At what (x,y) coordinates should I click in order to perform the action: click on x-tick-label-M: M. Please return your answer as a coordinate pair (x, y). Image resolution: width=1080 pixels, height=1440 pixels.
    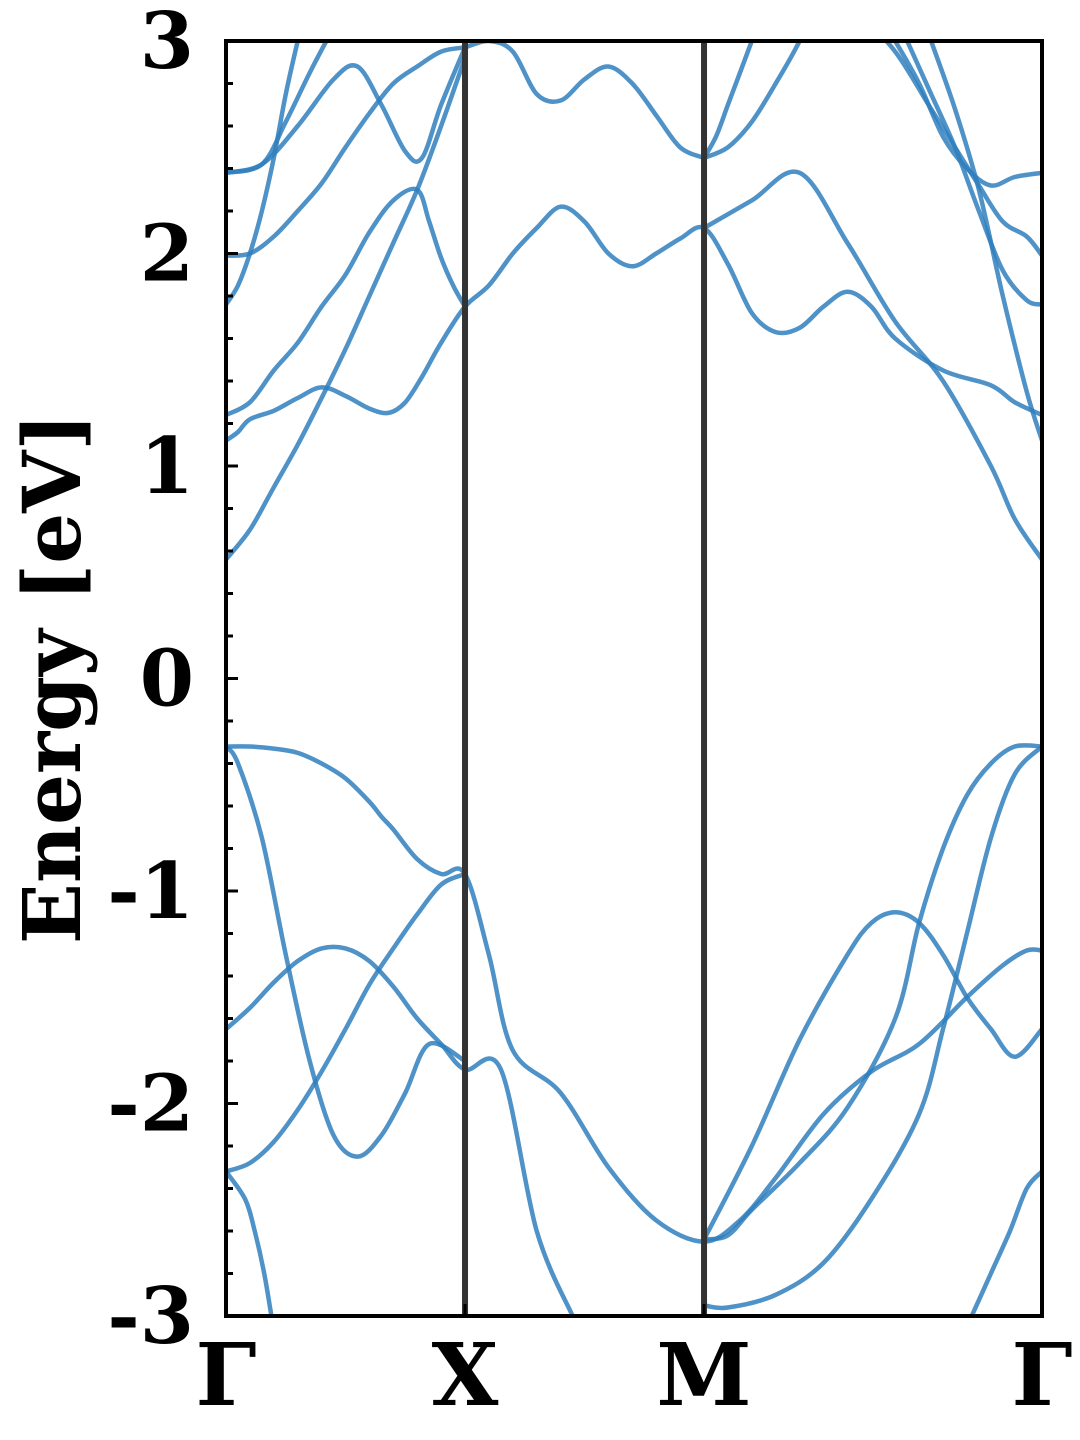
    Looking at the image, I should click on (703, 1375).